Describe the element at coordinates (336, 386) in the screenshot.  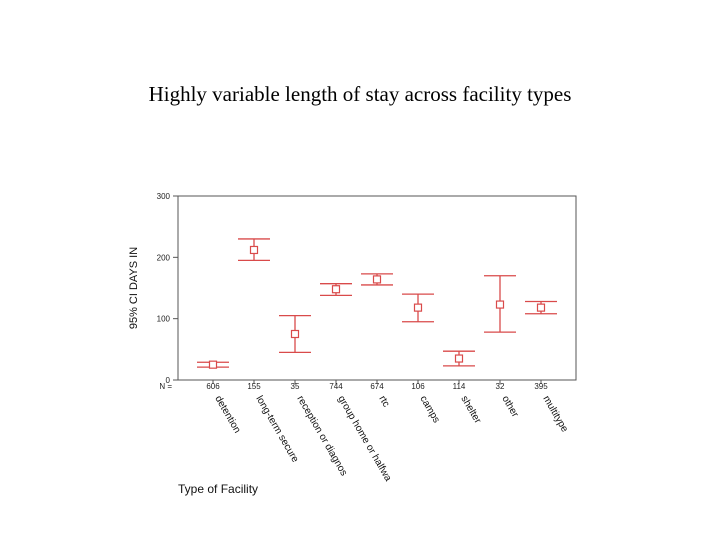
I see `n-value: 744` at that location.